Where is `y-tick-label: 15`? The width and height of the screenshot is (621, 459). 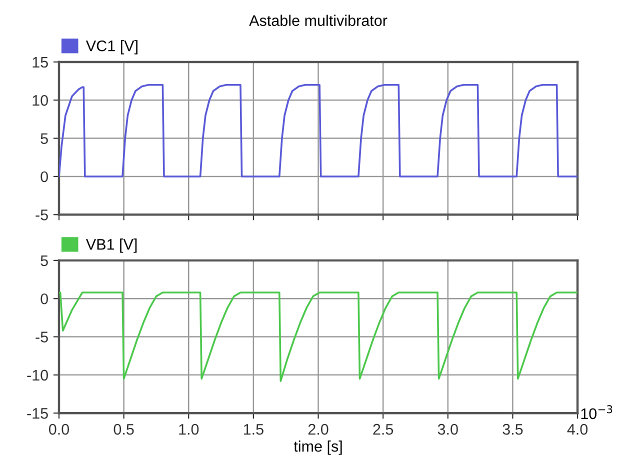 y-tick-label: 15 is located at coordinates (40, 62).